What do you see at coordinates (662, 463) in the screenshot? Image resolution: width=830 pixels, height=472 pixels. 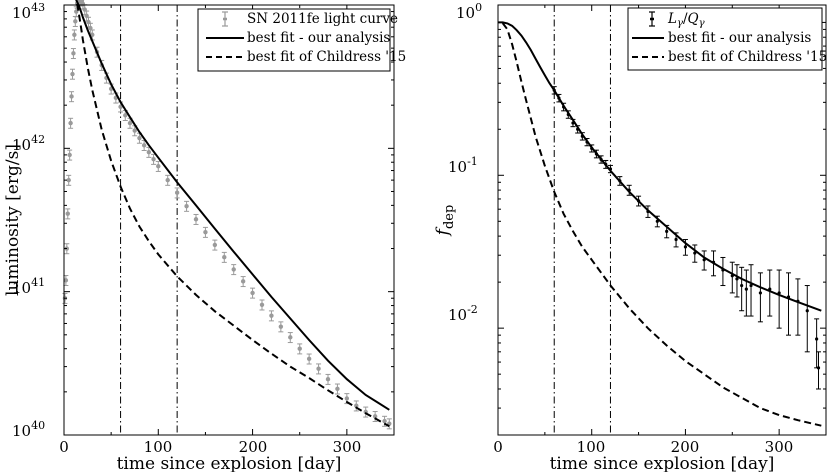 I see `right-chart-x-axis-label: time since explosion [day]` at bounding box center [662, 463].